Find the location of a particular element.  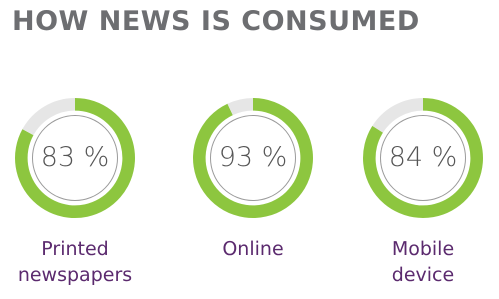

text: Online is located at coordinates (253, 249).